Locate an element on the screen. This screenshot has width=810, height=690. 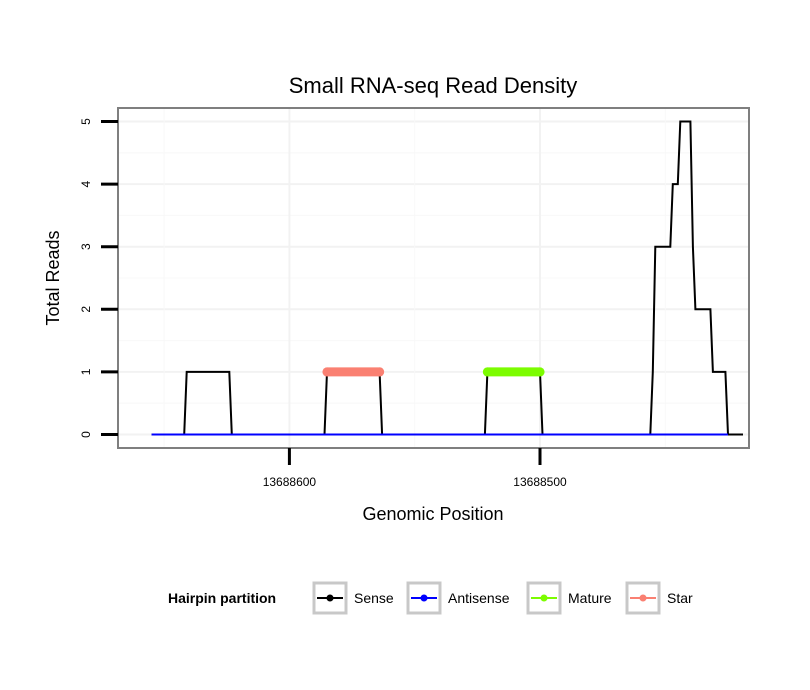
y-tick-label: 2 is located at coordinates (86, 309).